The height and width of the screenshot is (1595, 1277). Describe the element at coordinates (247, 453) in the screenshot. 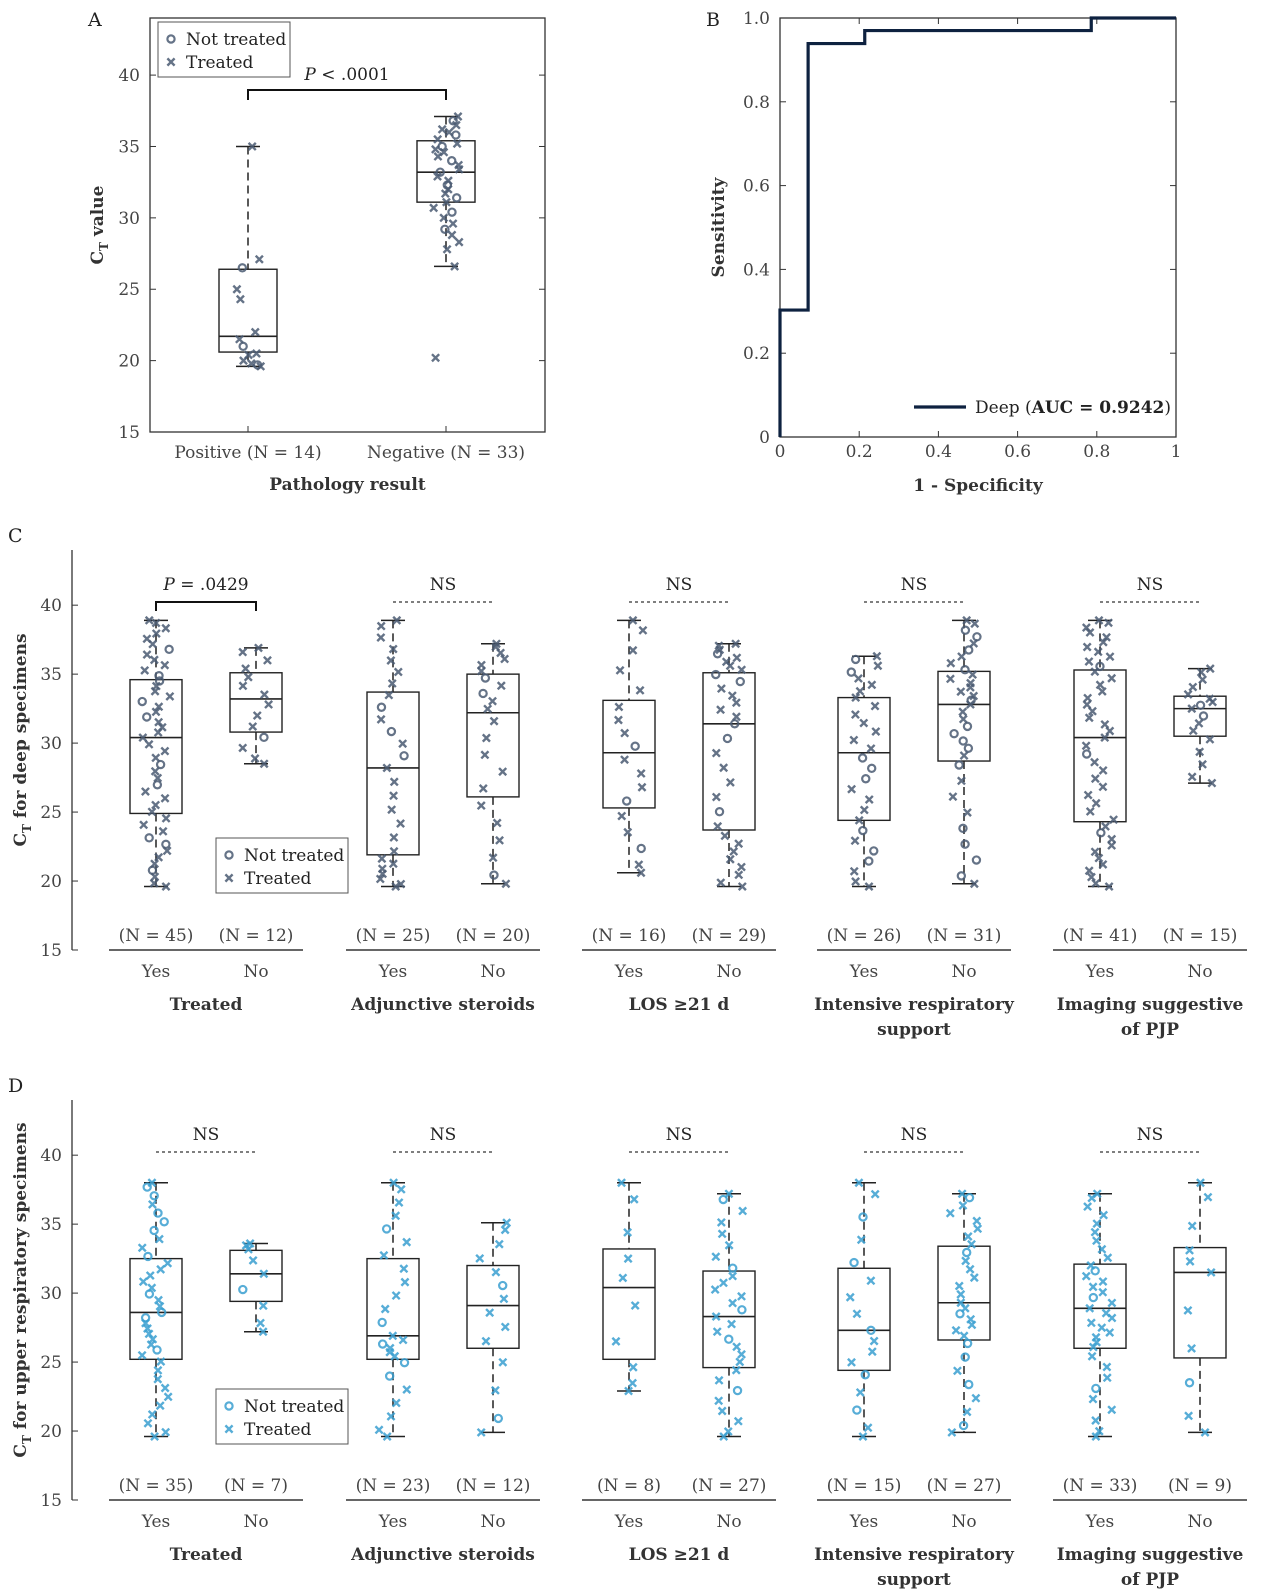

I see `x-tick-label: Positive (N = 14)` at that location.